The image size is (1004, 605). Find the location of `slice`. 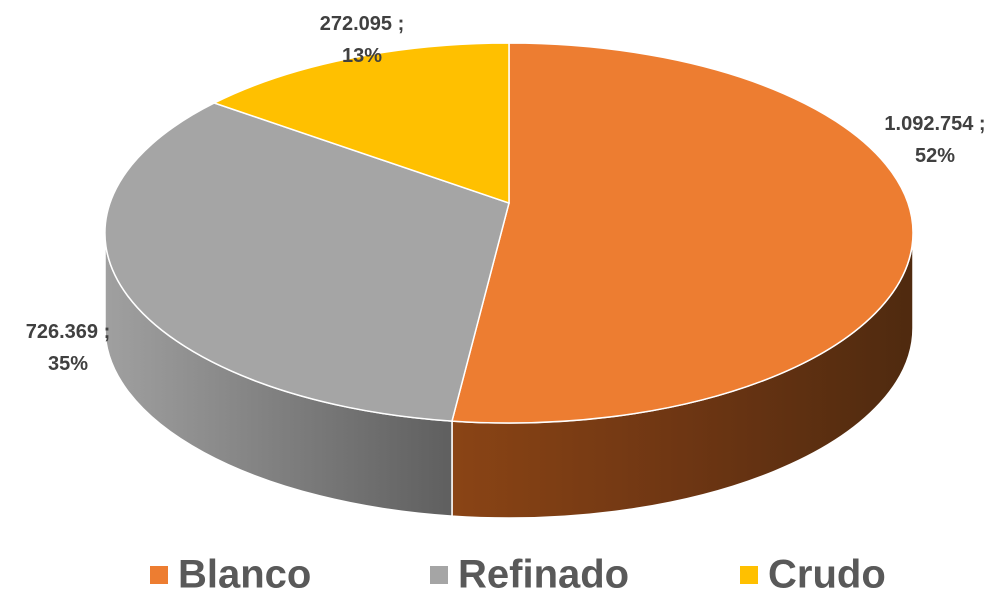

slice is located at coordinates (361, 123).